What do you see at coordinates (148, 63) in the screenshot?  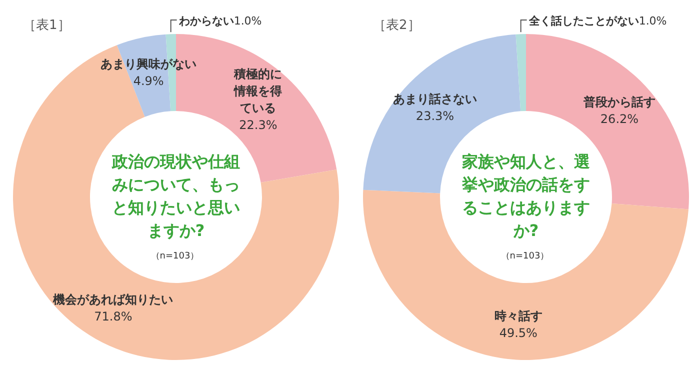 I see `slice-label: あまり興味がない` at bounding box center [148, 63].